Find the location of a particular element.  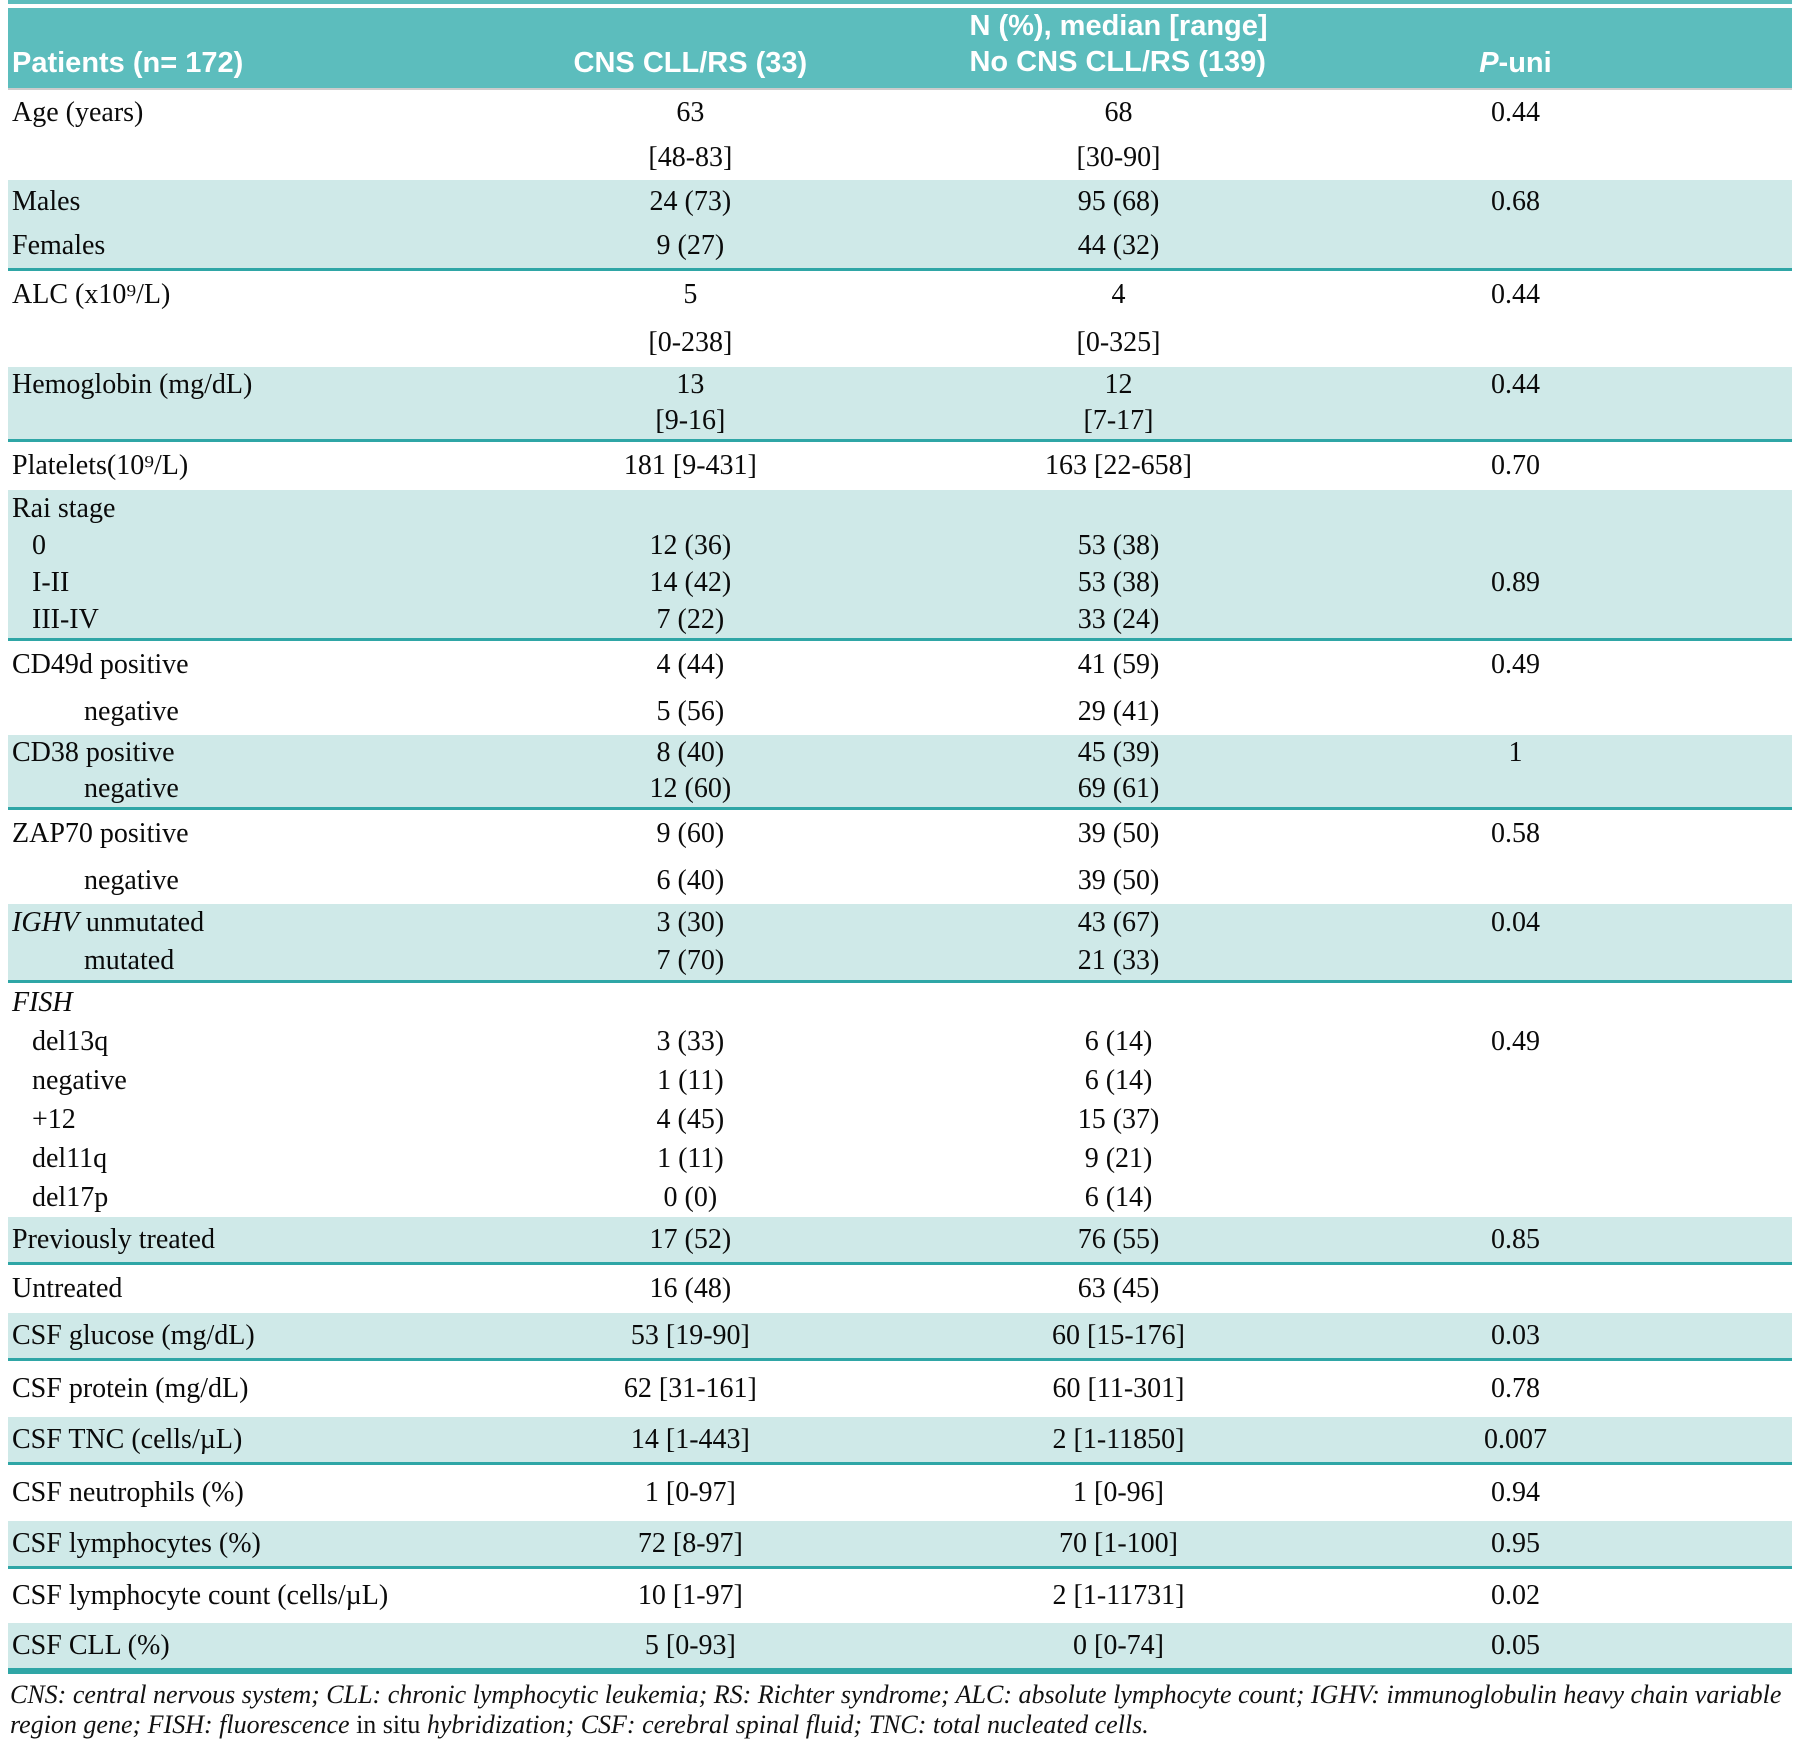

cns-value-cell: 63 is located at coordinates (690, 112).